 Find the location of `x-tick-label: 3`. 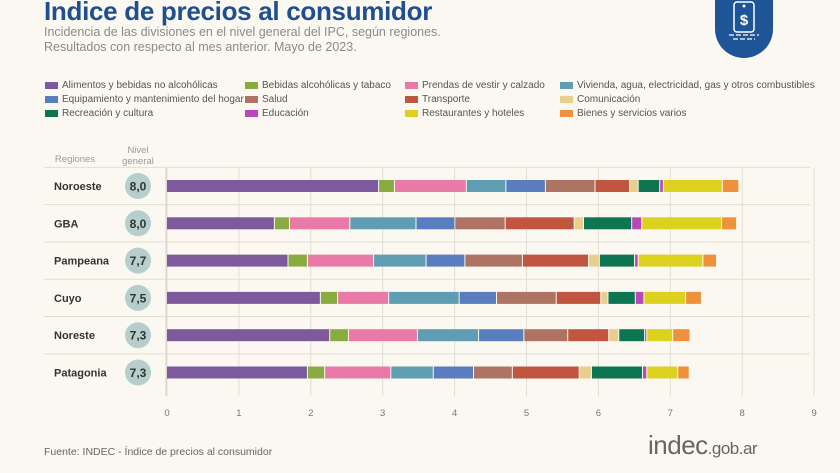

x-tick-label: 3 is located at coordinates (382, 413).